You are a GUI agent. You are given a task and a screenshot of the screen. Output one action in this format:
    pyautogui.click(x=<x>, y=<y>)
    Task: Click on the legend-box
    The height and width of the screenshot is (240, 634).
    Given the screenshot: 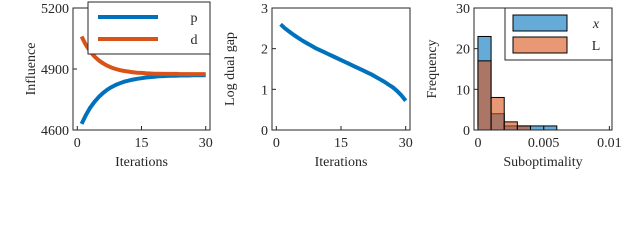 What is the action you would take?
    pyautogui.click(x=149, y=28)
    